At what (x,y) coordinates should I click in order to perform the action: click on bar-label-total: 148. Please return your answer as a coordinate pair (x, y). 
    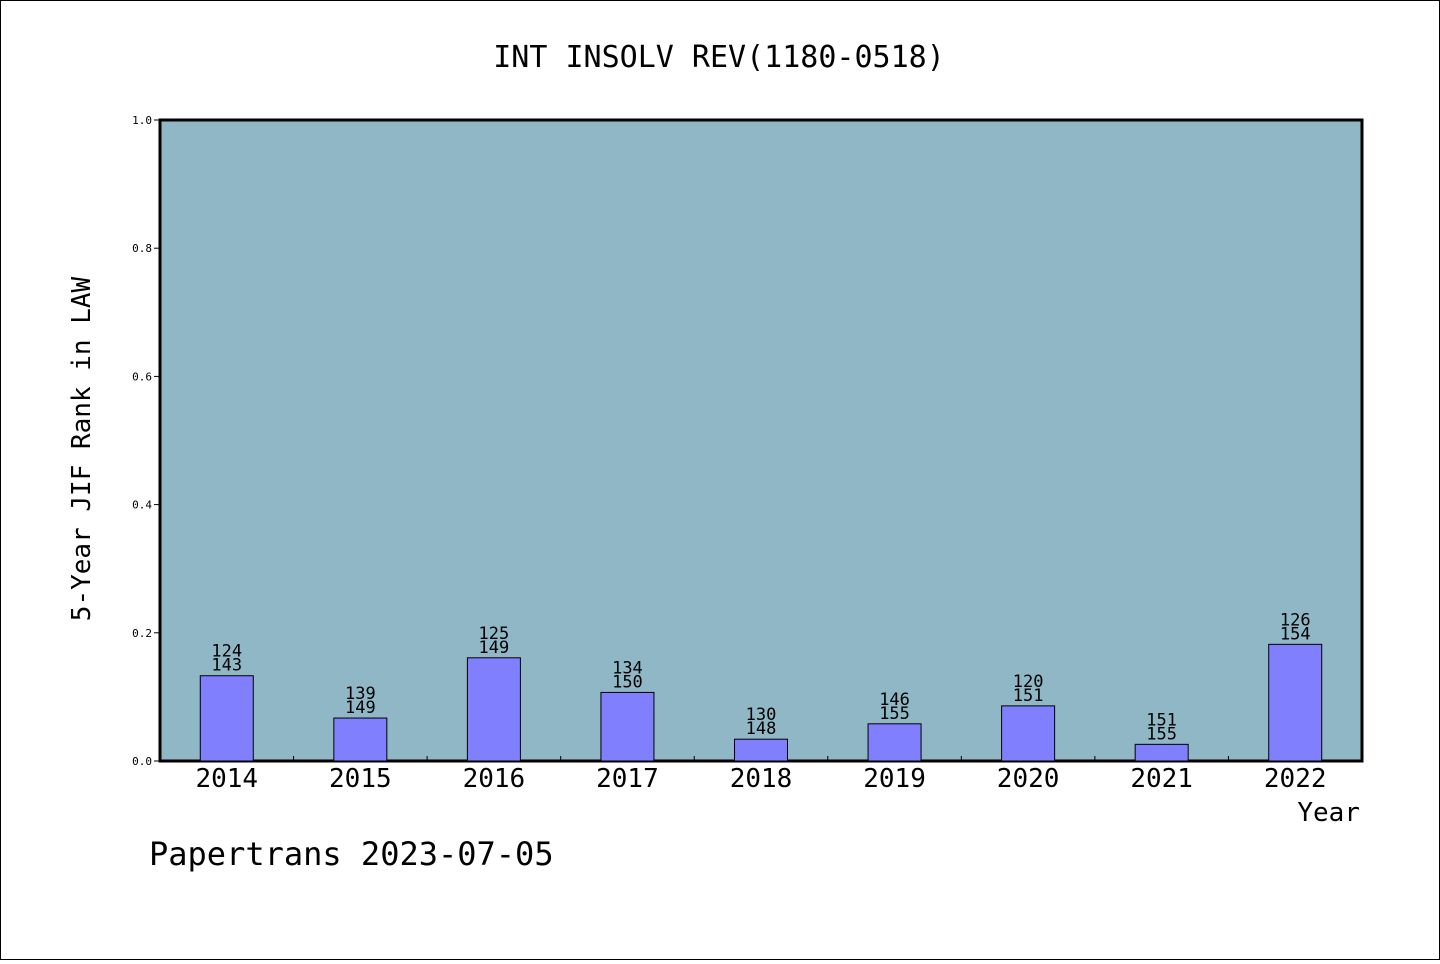
    Looking at the image, I should click on (761, 729).